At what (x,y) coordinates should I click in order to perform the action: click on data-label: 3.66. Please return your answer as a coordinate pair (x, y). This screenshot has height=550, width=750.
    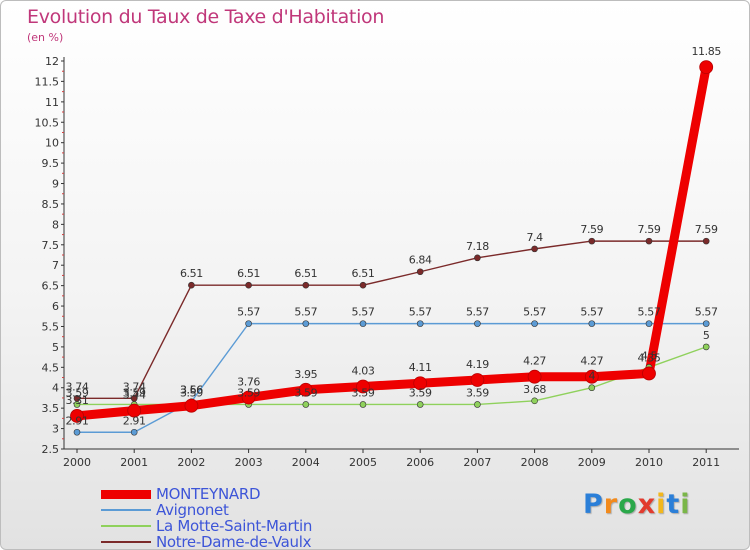
    Looking at the image, I should click on (191, 390).